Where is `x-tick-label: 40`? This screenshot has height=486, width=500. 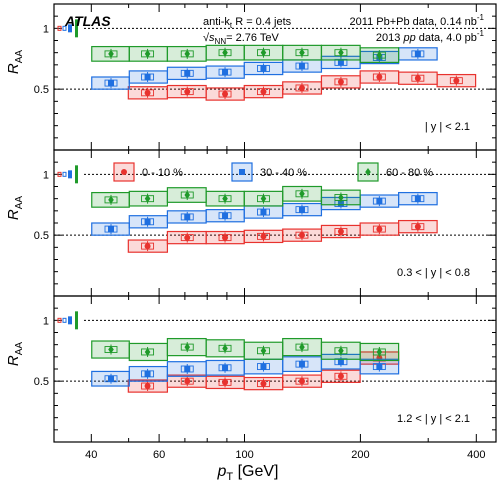
x-tick-label: 40 is located at coordinates (91, 455).